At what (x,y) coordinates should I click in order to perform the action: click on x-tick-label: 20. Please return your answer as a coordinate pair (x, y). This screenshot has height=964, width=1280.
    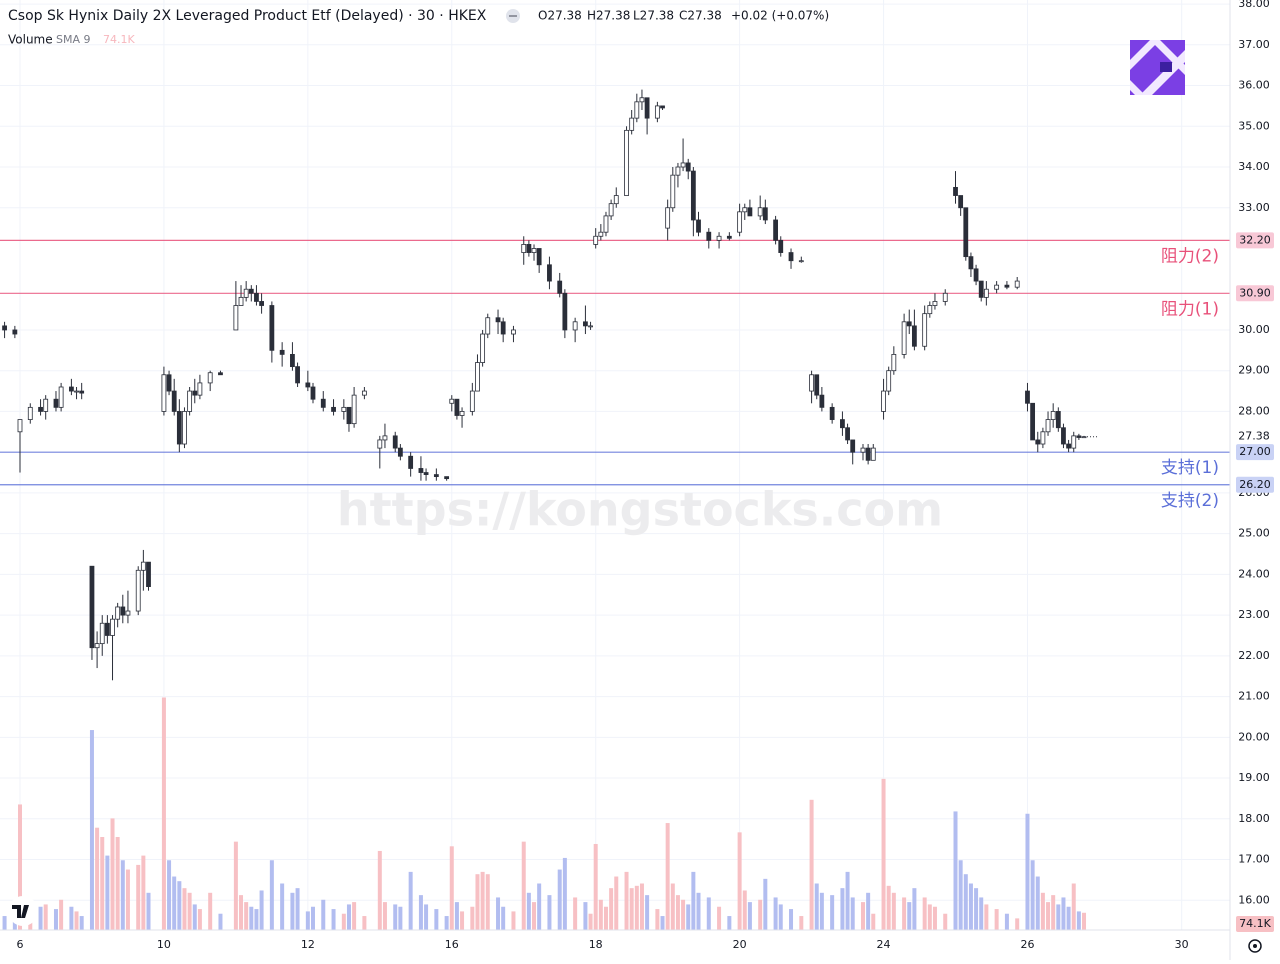
    Looking at the image, I should click on (740, 944).